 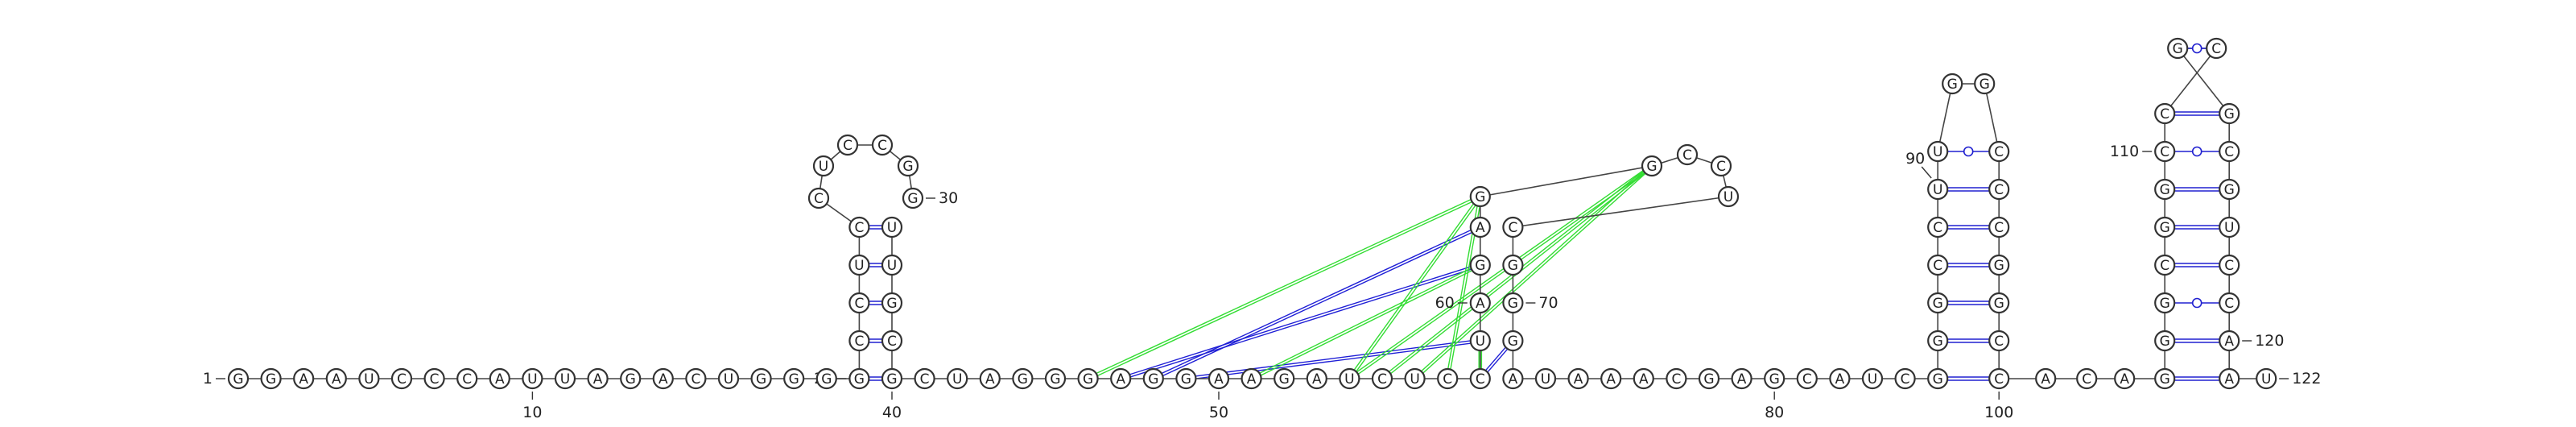 I want to click on wobble-pair, so click(x=2197, y=303).